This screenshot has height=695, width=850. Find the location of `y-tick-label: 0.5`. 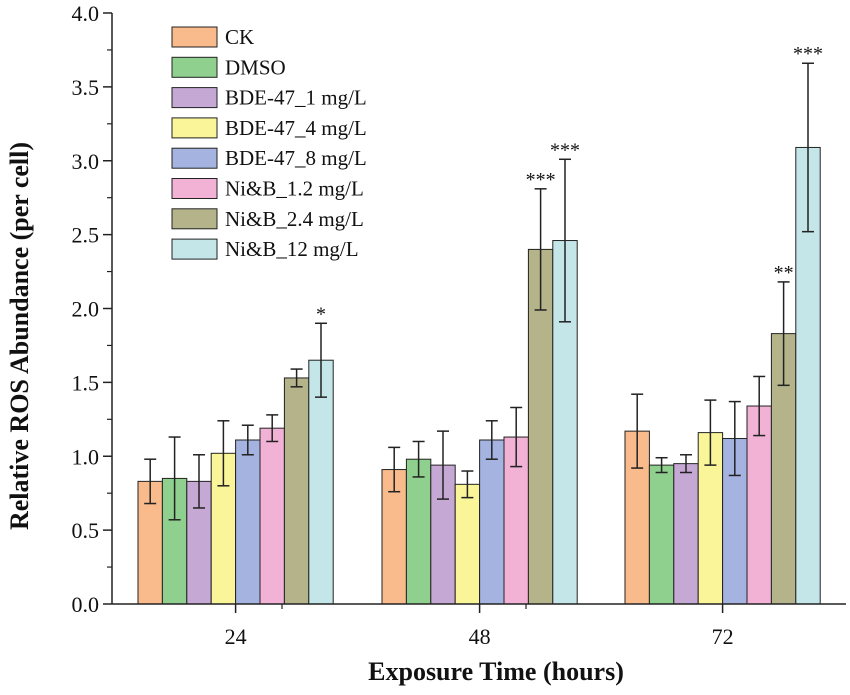

y-tick-label: 0.5 is located at coordinates (86, 530).